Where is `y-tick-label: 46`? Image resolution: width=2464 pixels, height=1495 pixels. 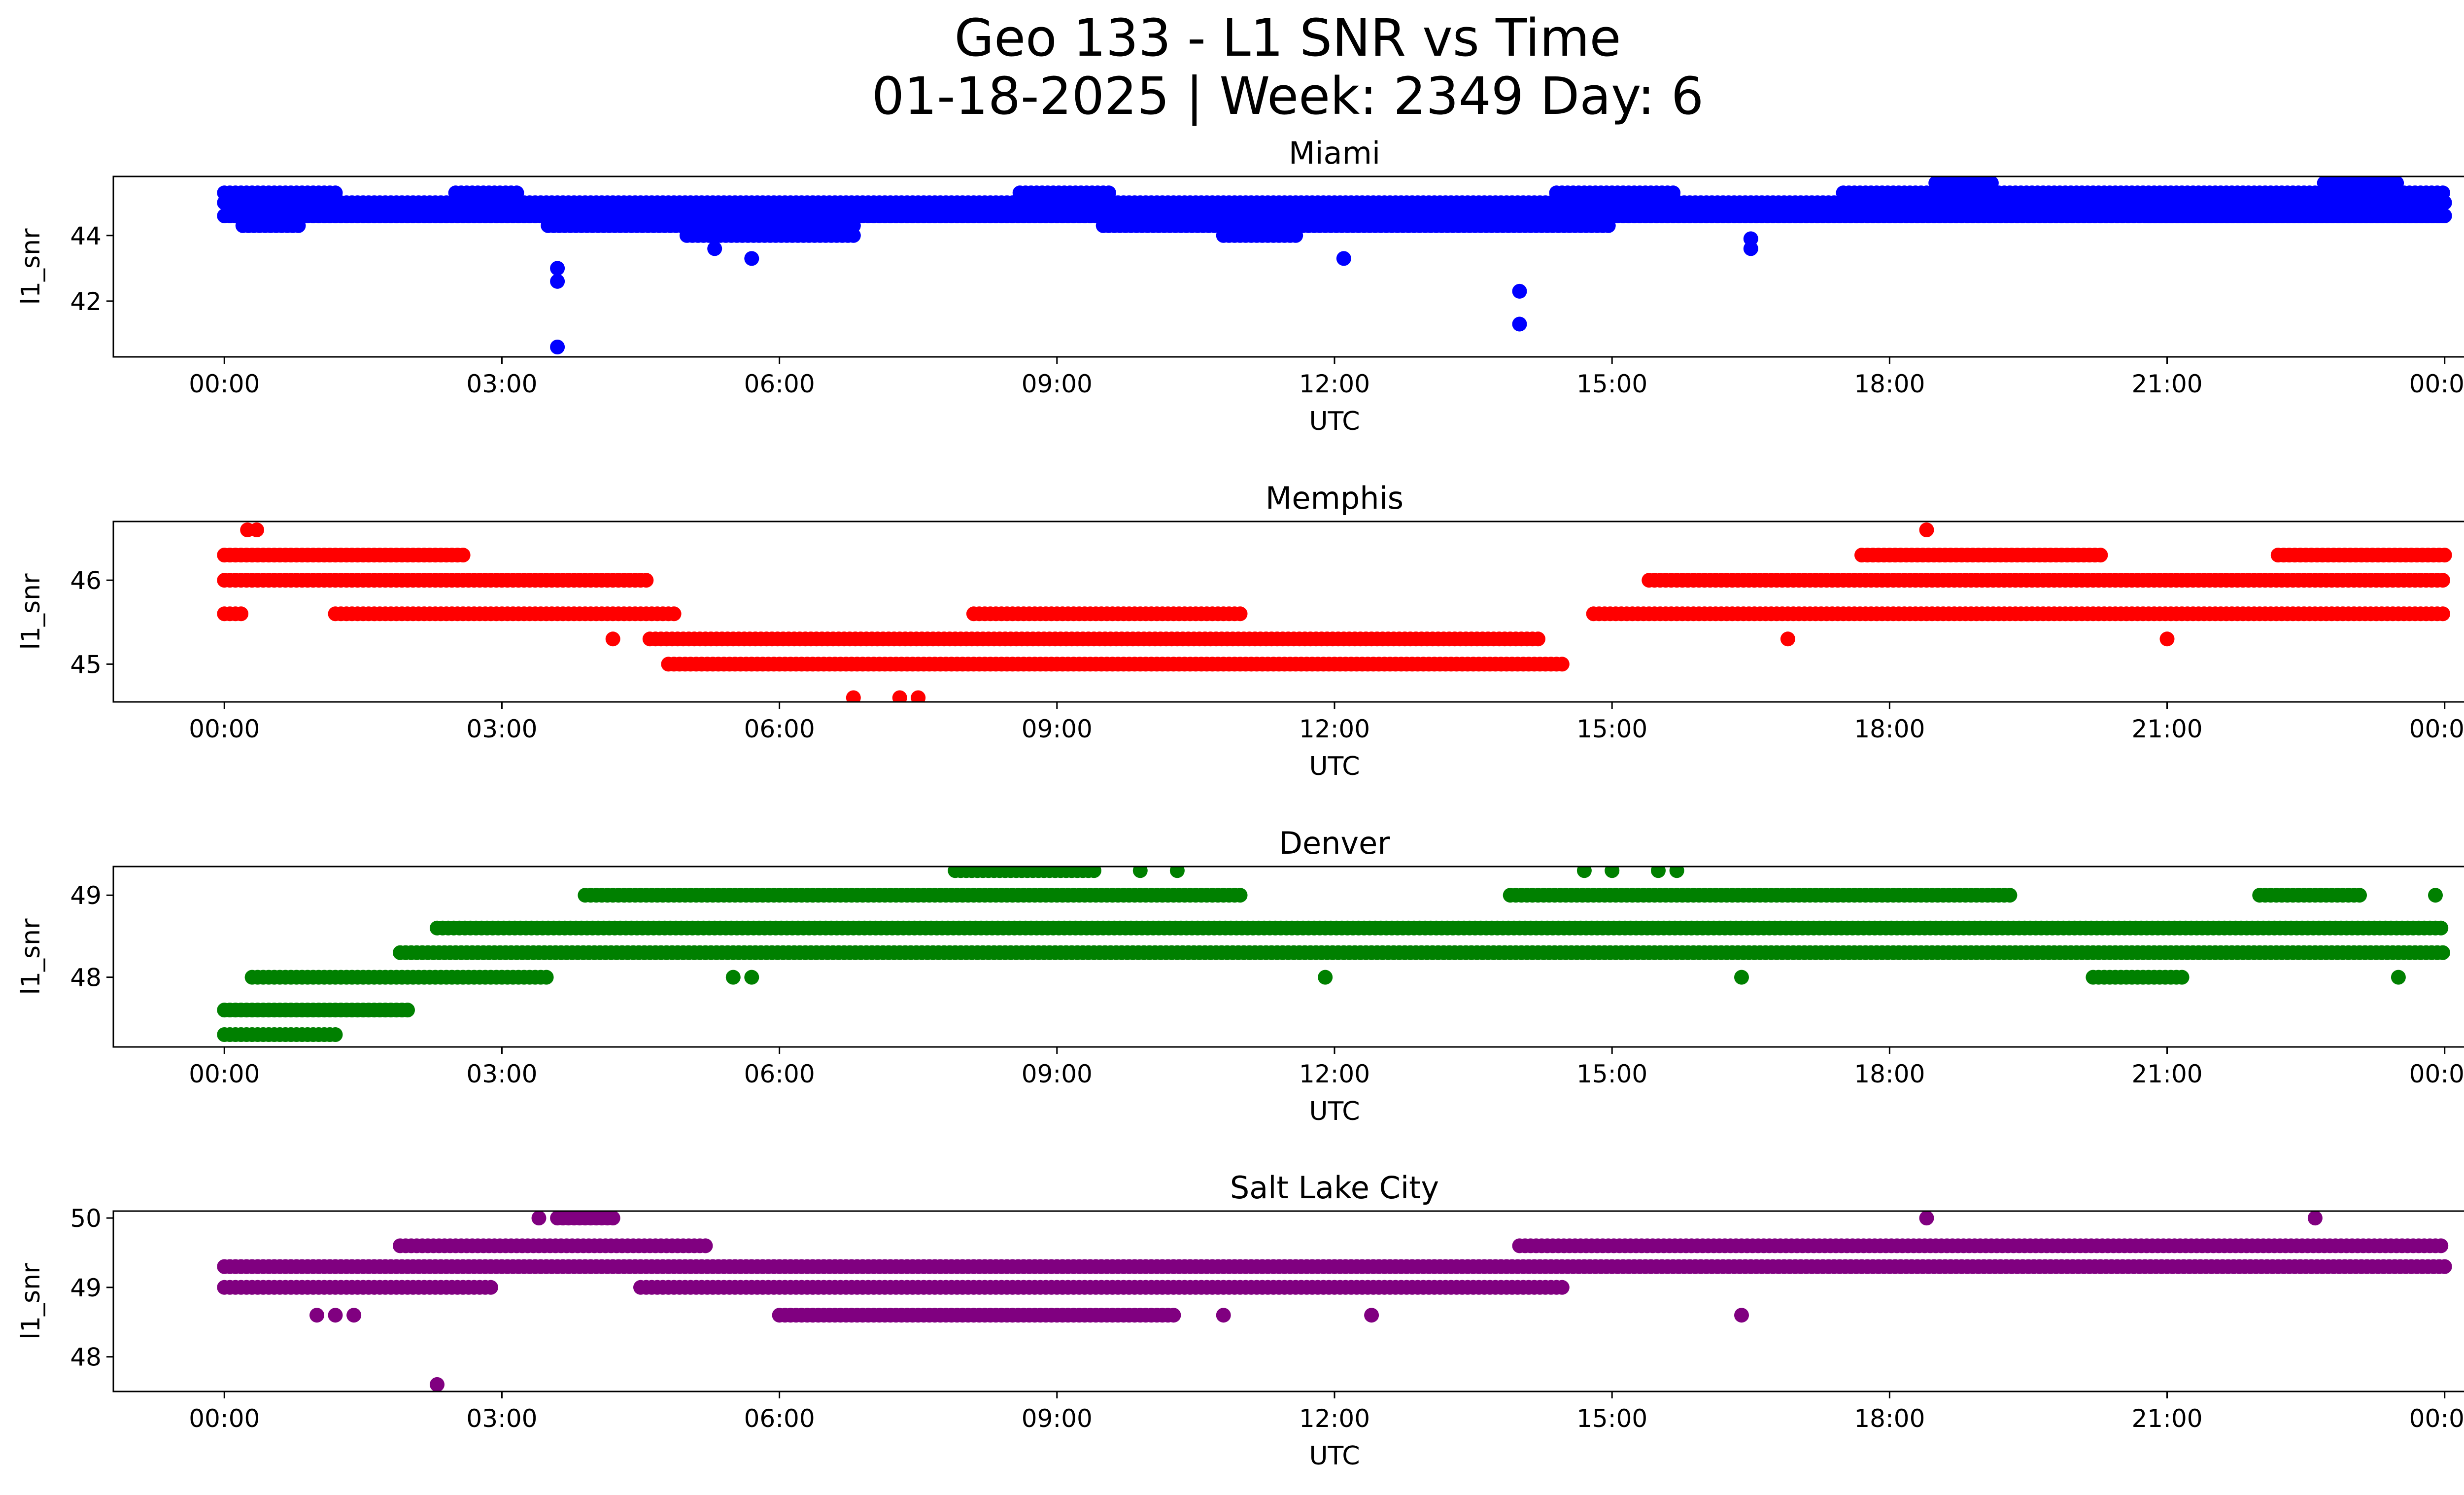
y-tick-label: 46 is located at coordinates (86, 580).